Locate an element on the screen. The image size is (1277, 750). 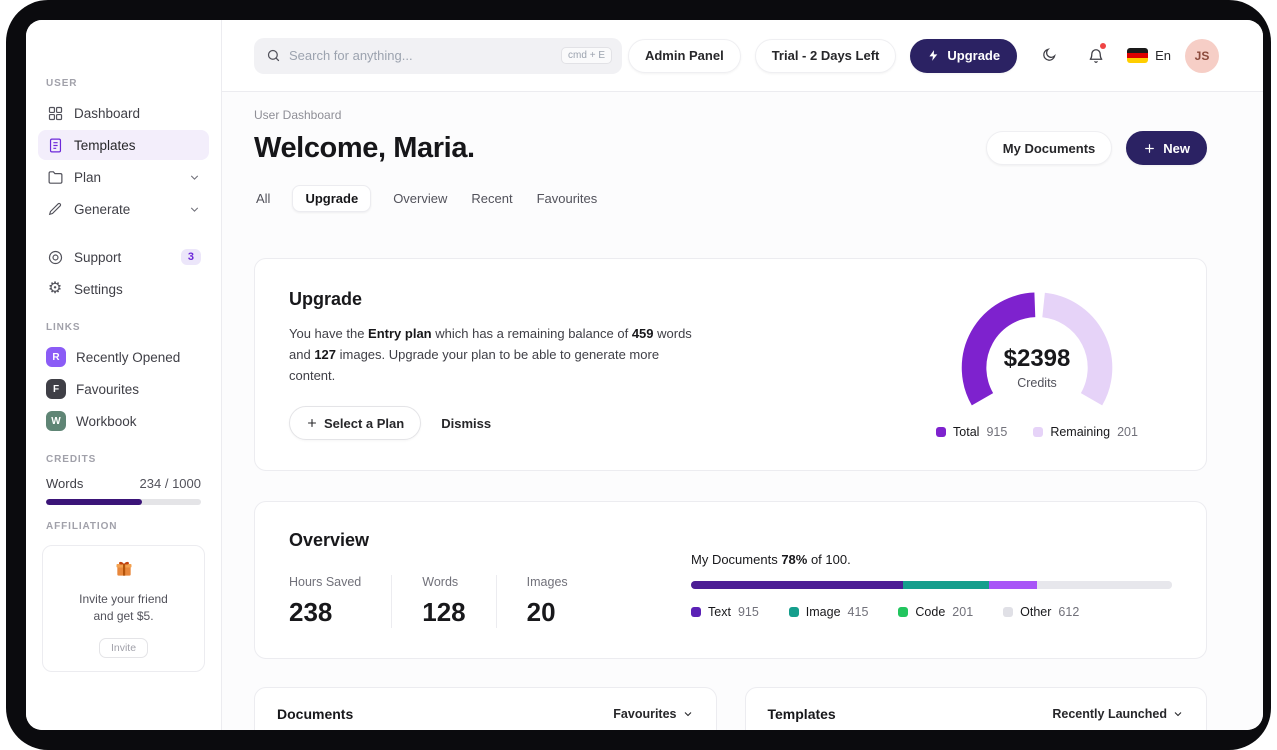
gauge-arc-total is located at coordinates (998, 349).